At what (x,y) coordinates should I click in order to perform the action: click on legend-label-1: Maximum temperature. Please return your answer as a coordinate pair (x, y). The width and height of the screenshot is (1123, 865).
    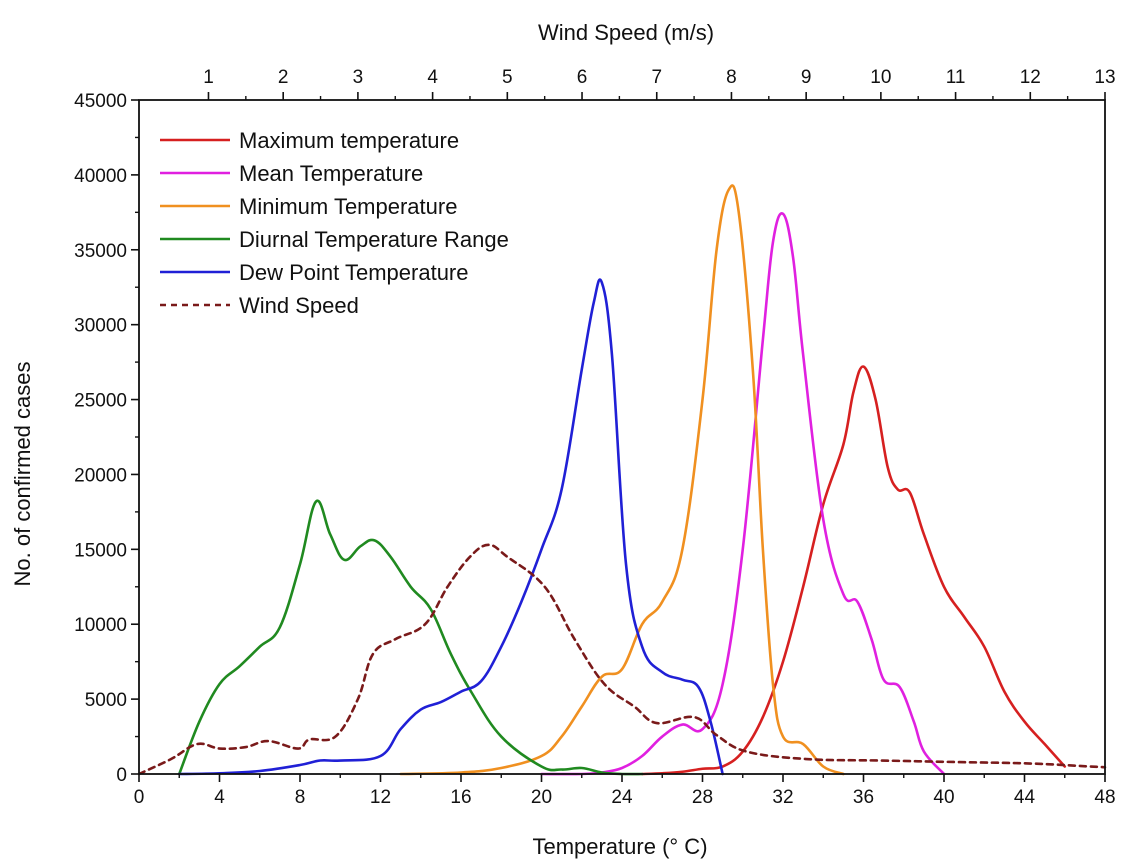
    Looking at the image, I should click on (349, 140).